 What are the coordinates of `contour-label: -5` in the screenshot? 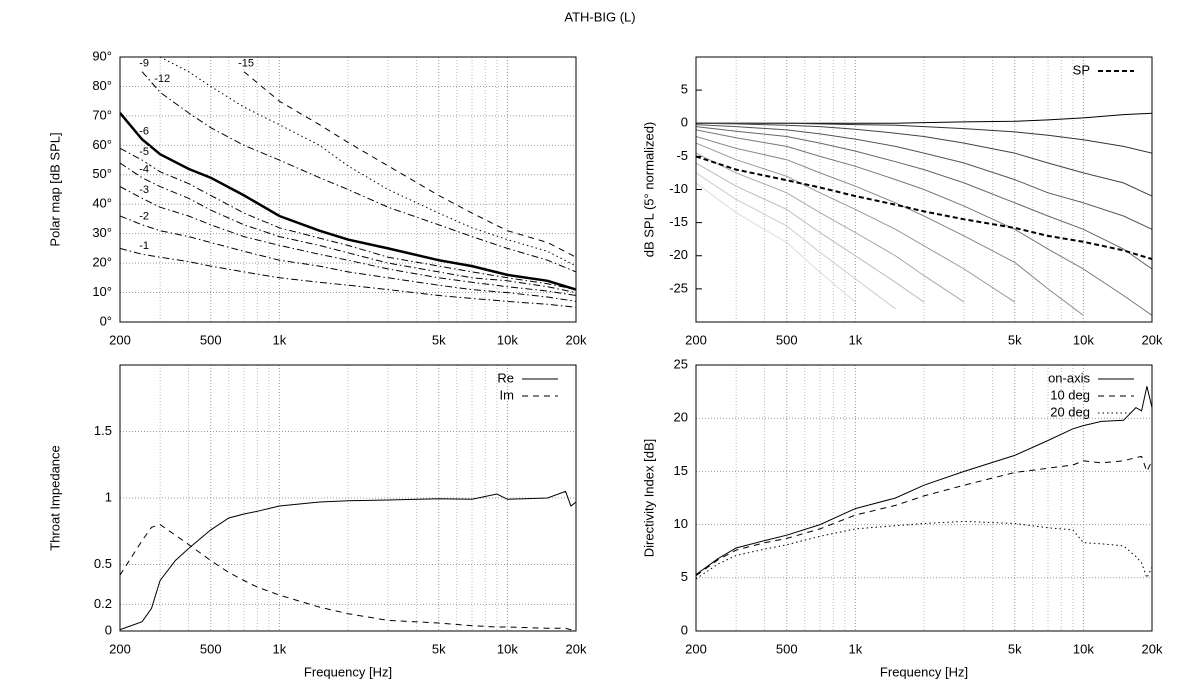 It's located at (144, 152).